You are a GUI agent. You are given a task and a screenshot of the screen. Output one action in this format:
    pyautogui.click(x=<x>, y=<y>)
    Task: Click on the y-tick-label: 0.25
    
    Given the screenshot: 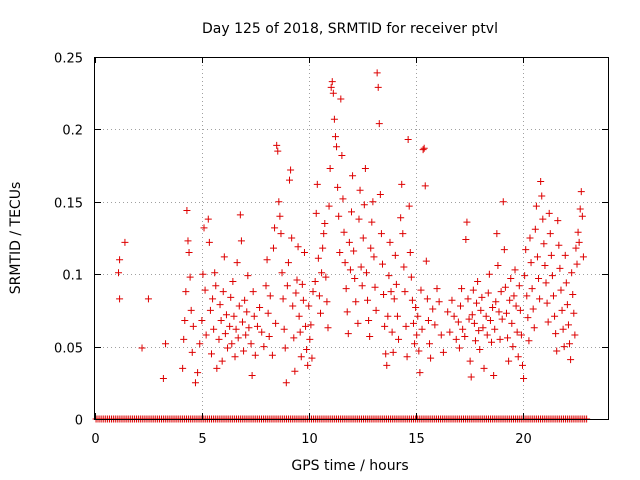 What is the action you would take?
    pyautogui.click(x=68, y=59)
    